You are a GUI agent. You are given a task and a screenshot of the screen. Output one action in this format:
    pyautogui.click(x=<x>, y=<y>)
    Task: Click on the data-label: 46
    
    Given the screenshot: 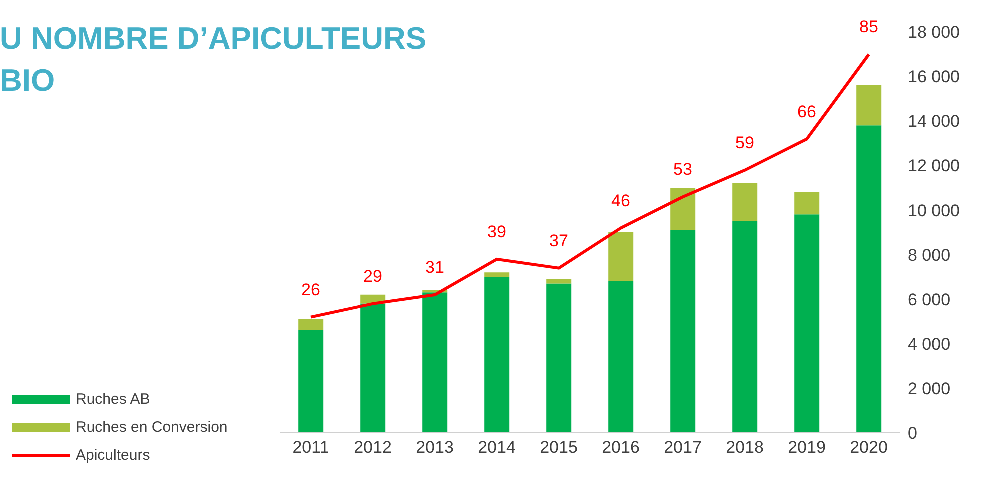 What is the action you would take?
    pyautogui.click(x=621, y=200)
    